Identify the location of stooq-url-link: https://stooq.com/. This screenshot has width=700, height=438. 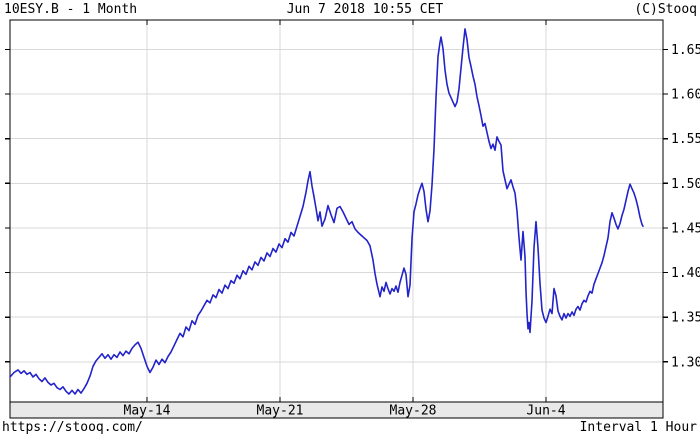
(72, 427).